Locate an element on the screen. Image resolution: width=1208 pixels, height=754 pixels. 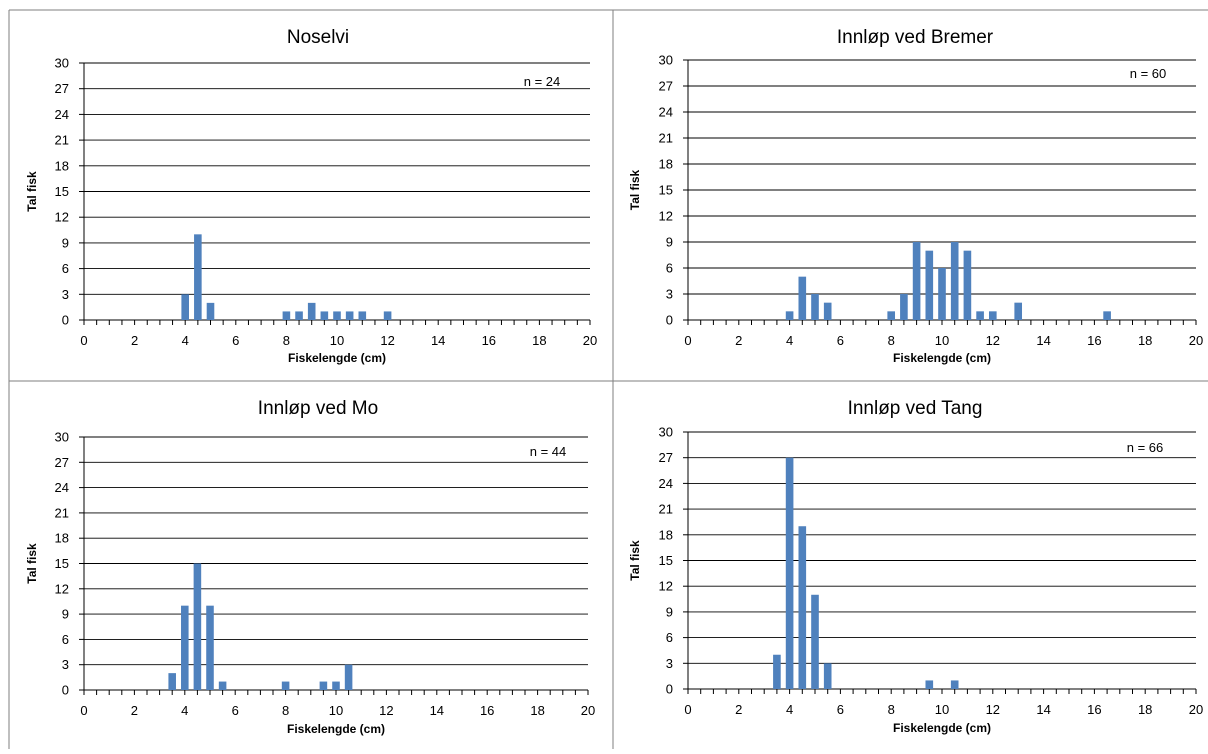
sample-size-label: n = 44 is located at coordinates (548, 451).